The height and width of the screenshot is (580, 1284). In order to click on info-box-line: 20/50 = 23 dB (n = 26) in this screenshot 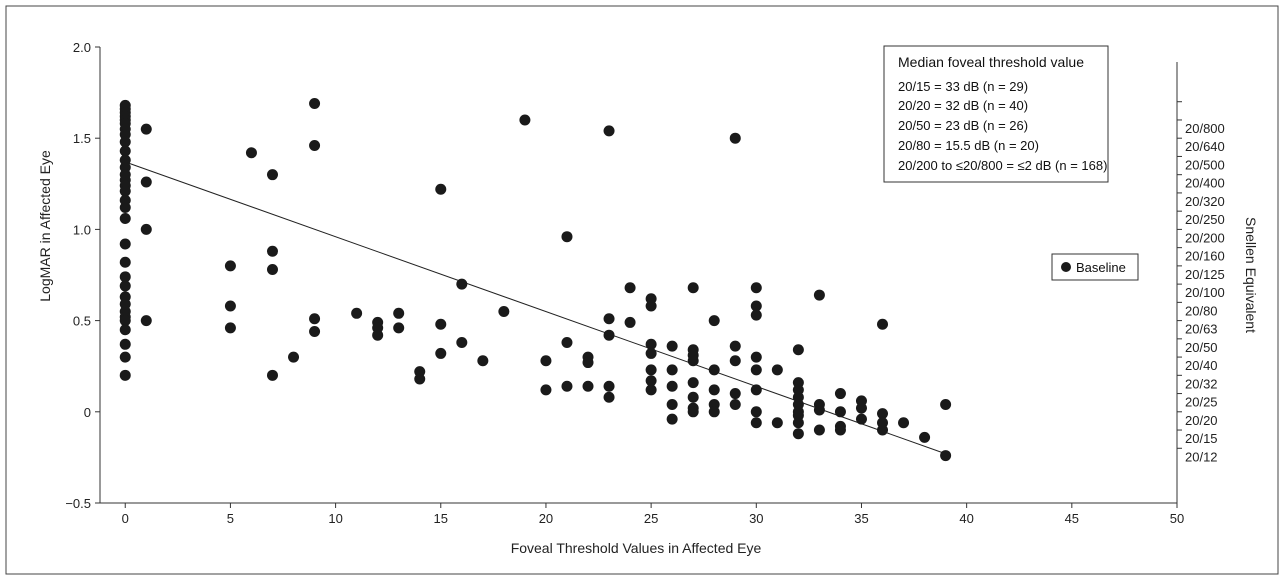, I will do `click(963, 125)`.